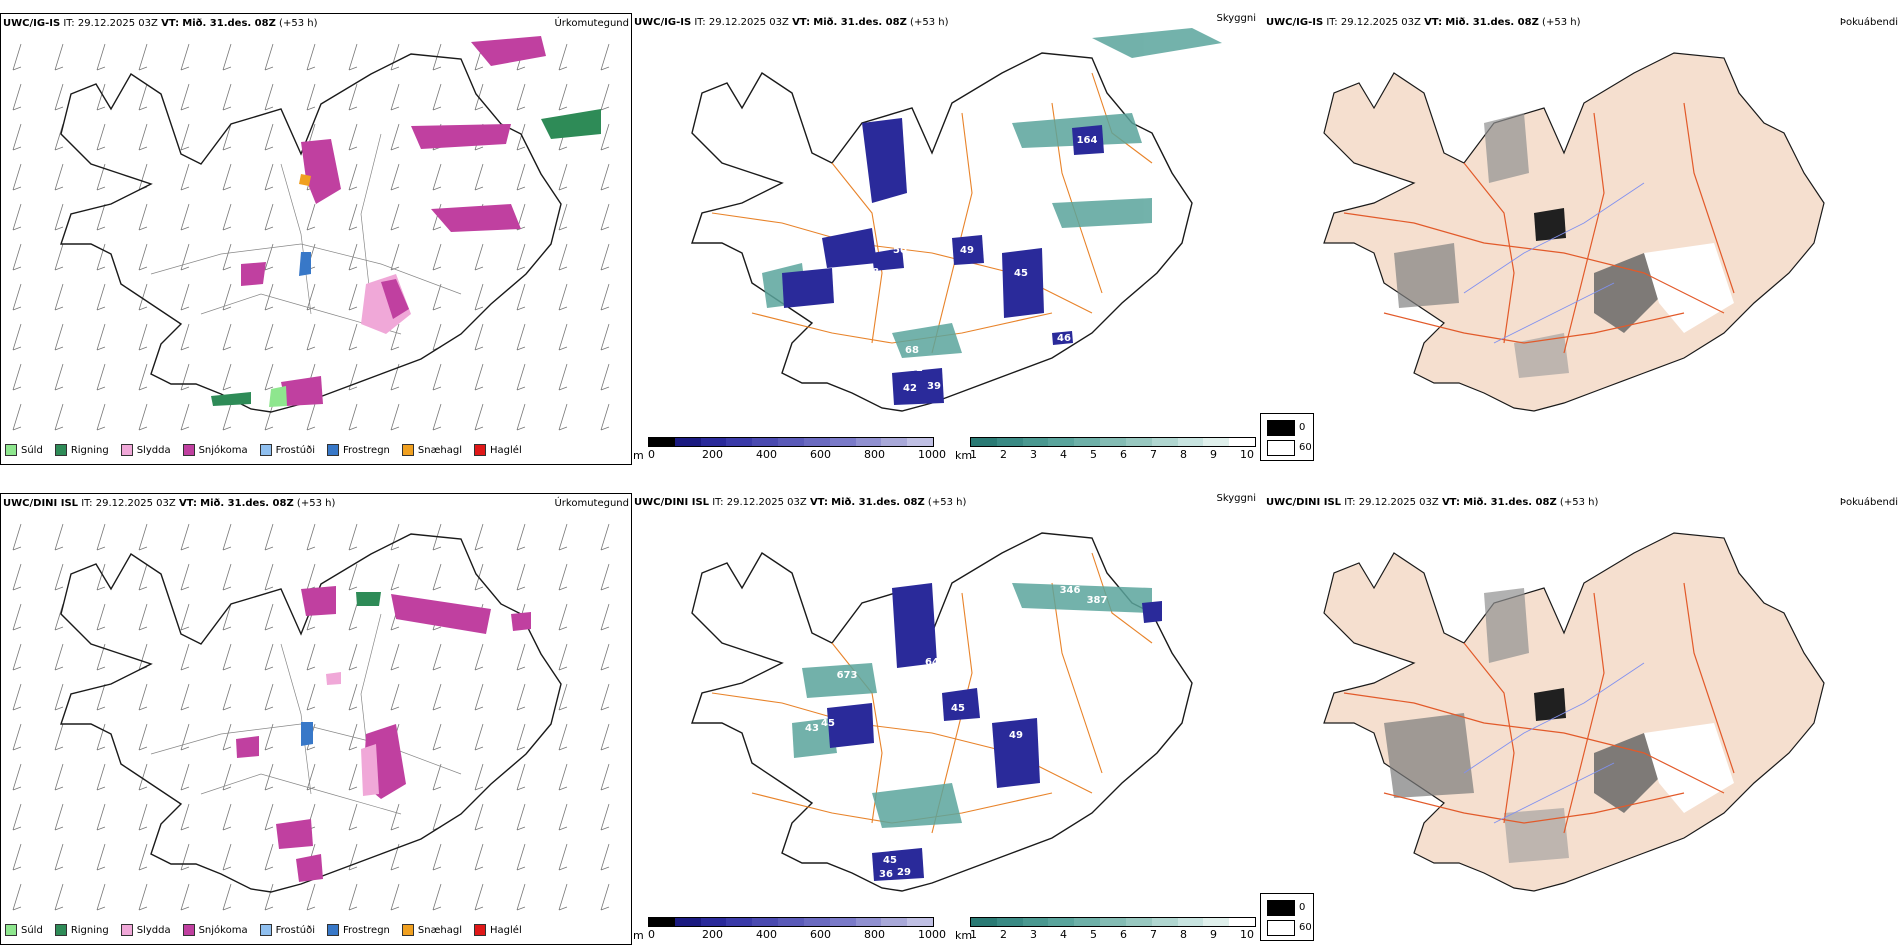 This screenshot has width=1900, height=950. What do you see at coordinates (885, 707) in the screenshot?
I see `ceiling-label: 50` at bounding box center [885, 707].